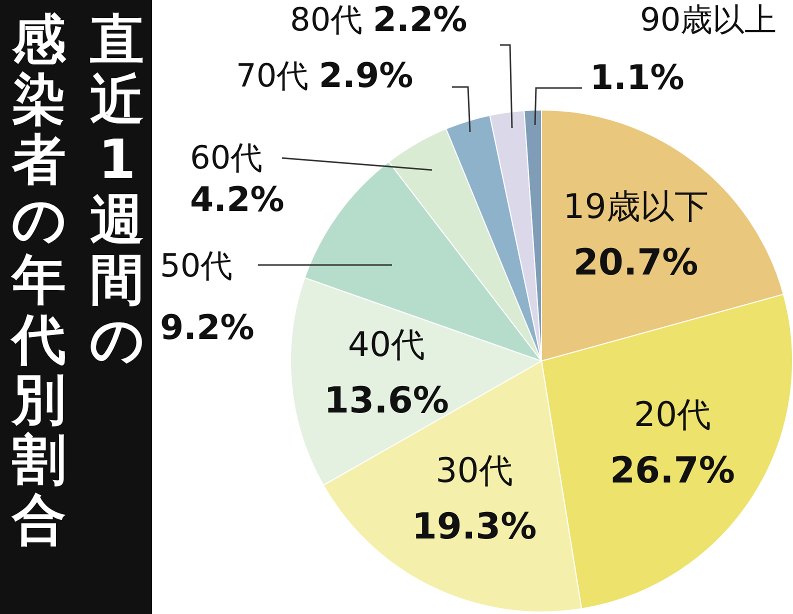 The height and width of the screenshot is (614, 793). I want to click on data-label: 26.7%, so click(672, 471).